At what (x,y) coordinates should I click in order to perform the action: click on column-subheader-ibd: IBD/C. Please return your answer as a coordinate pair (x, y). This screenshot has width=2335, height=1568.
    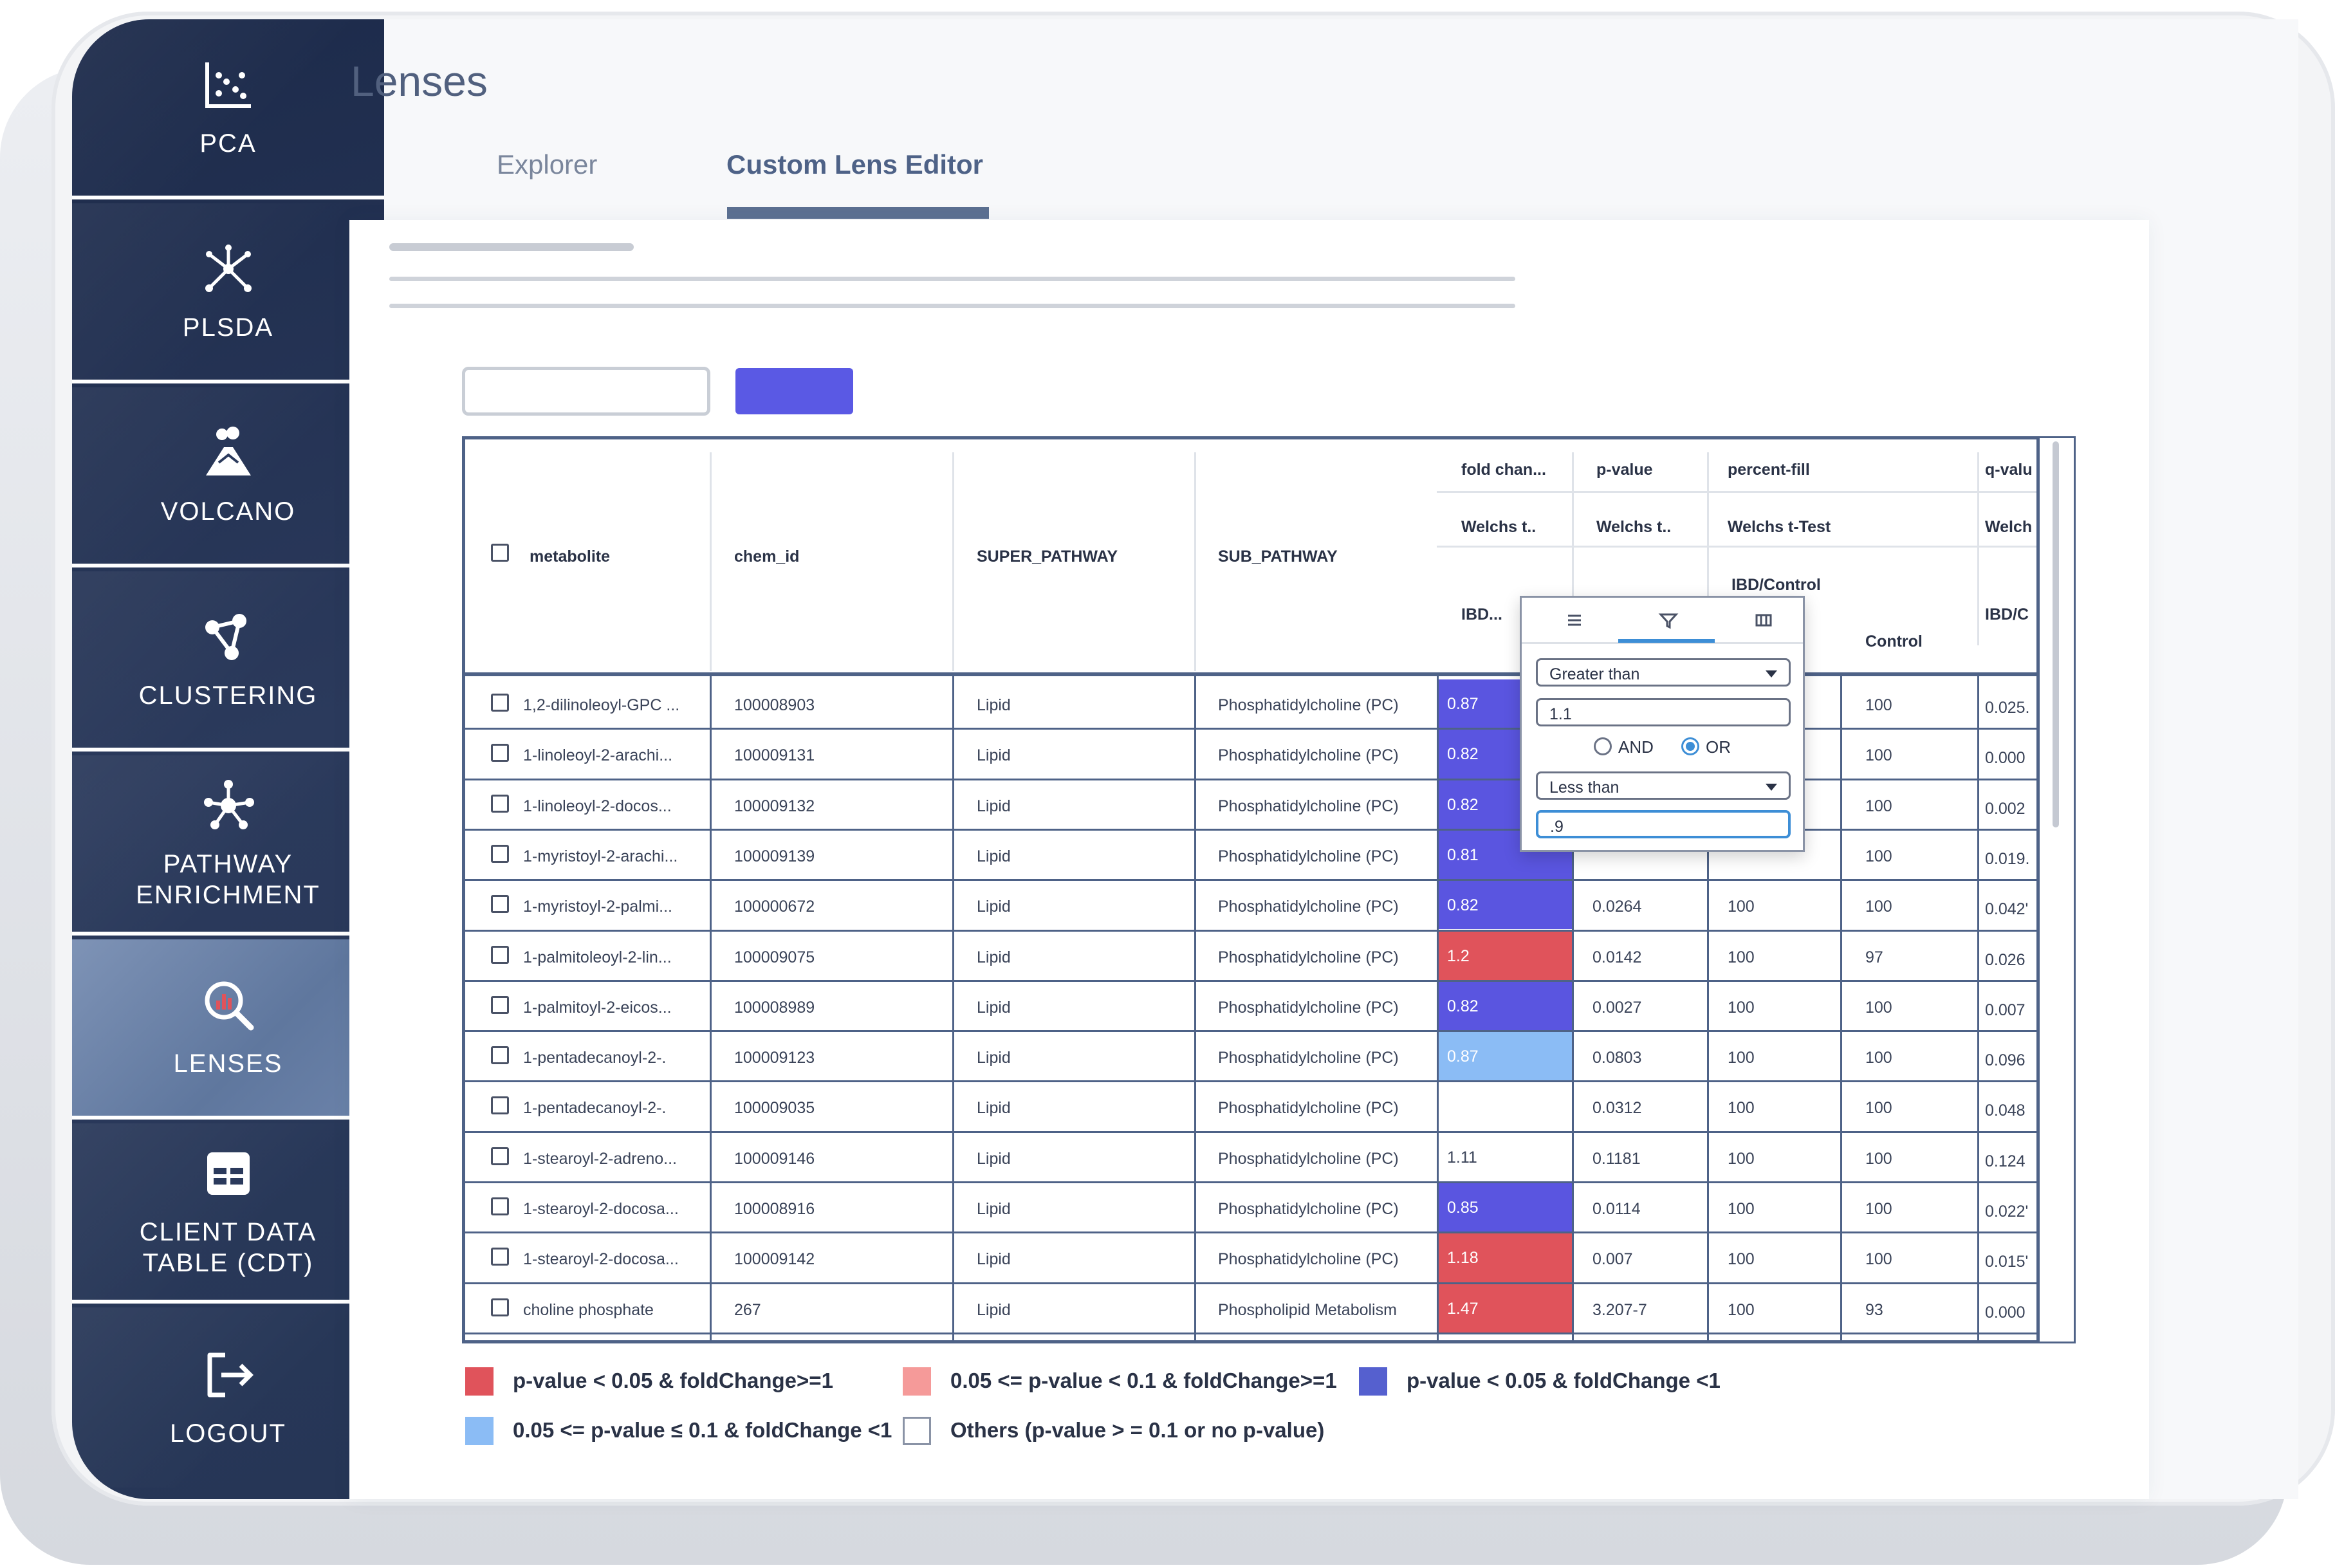
    Looking at the image, I should click on (2007, 614).